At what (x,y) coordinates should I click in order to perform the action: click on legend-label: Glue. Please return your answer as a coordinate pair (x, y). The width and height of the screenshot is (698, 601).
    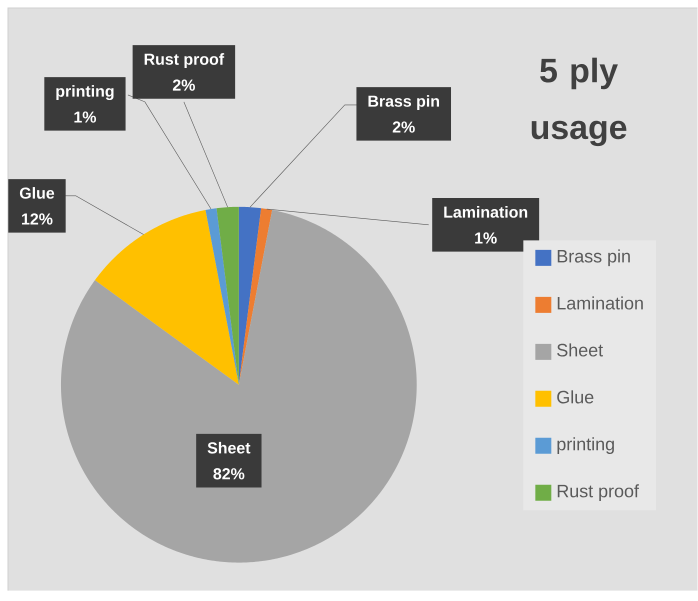
    Looking at the image, I should click on (575, 397).